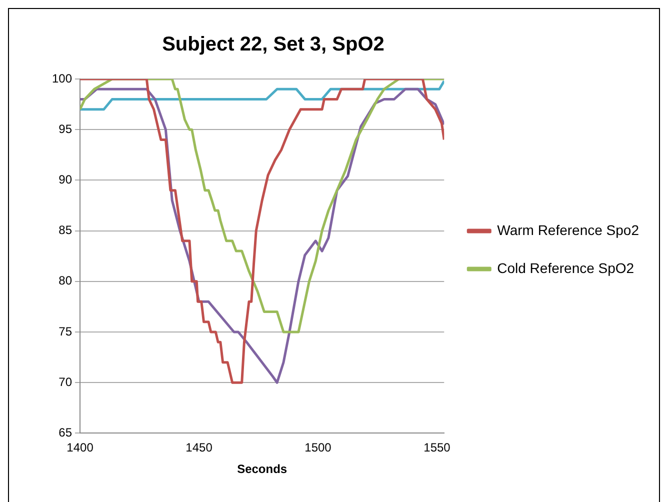 Image resolution: width=664 pixels, height=502 pixels. Describe the element at coordinates (273, 45) in the screenshot. I see `chart-title: Subject 22, Set 3, SpO2` at that location.